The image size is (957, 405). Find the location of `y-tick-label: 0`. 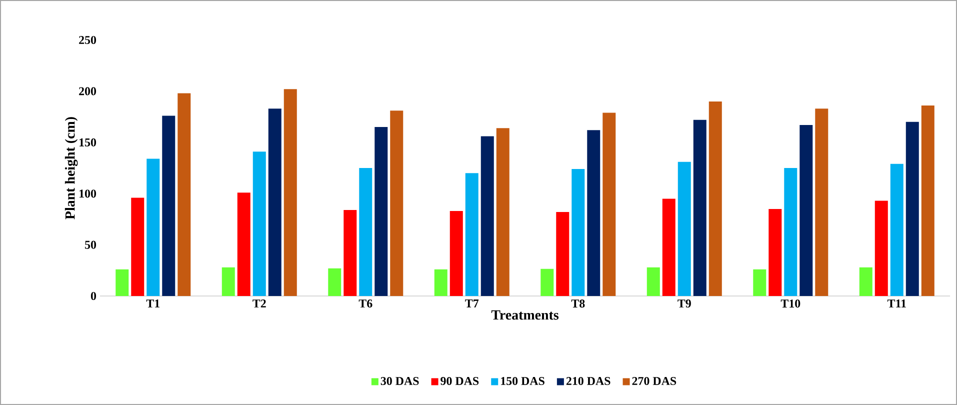

y-tick-label: 0 is located at coordinates (93, 296).